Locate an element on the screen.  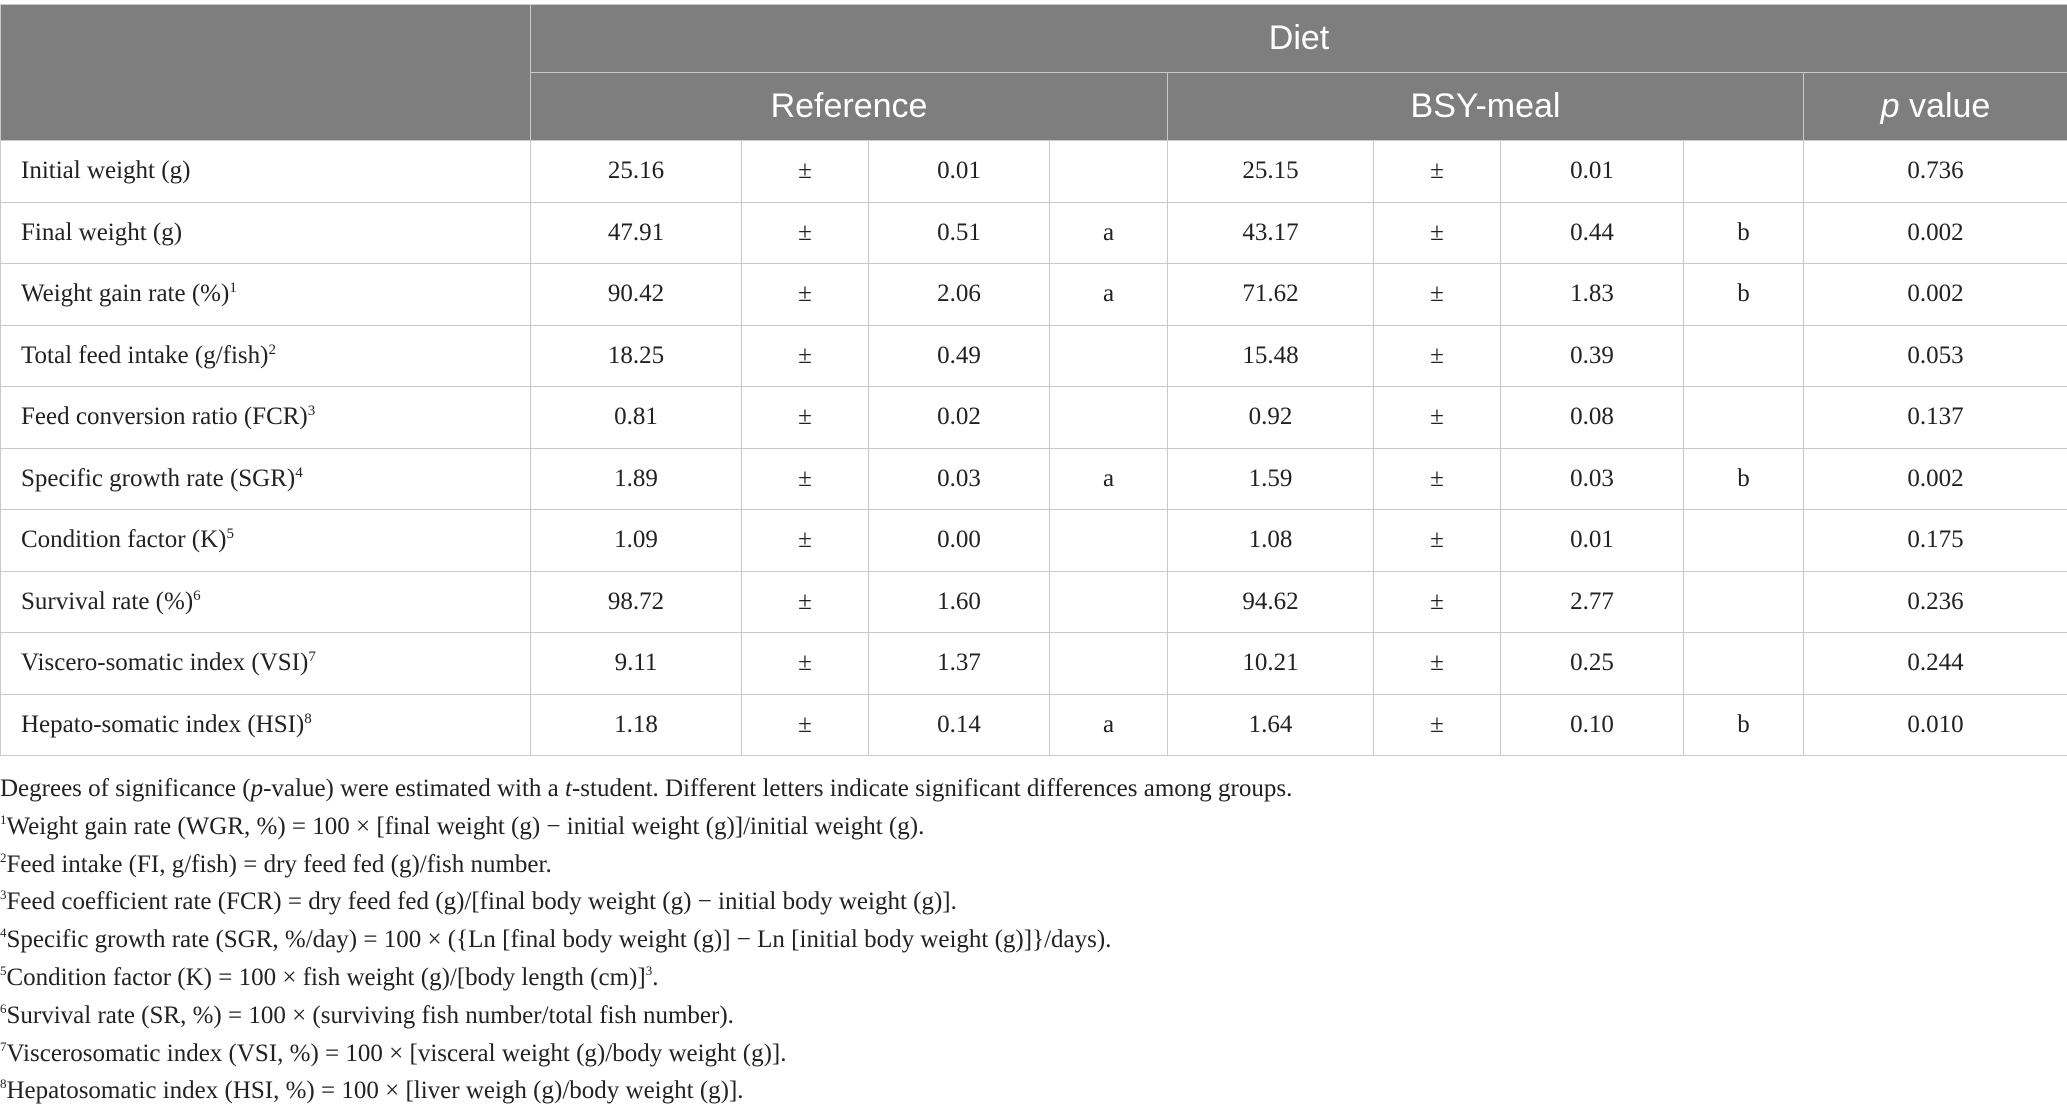
row-label: Condition factor (K)5 is located at coordinates (266, 541).